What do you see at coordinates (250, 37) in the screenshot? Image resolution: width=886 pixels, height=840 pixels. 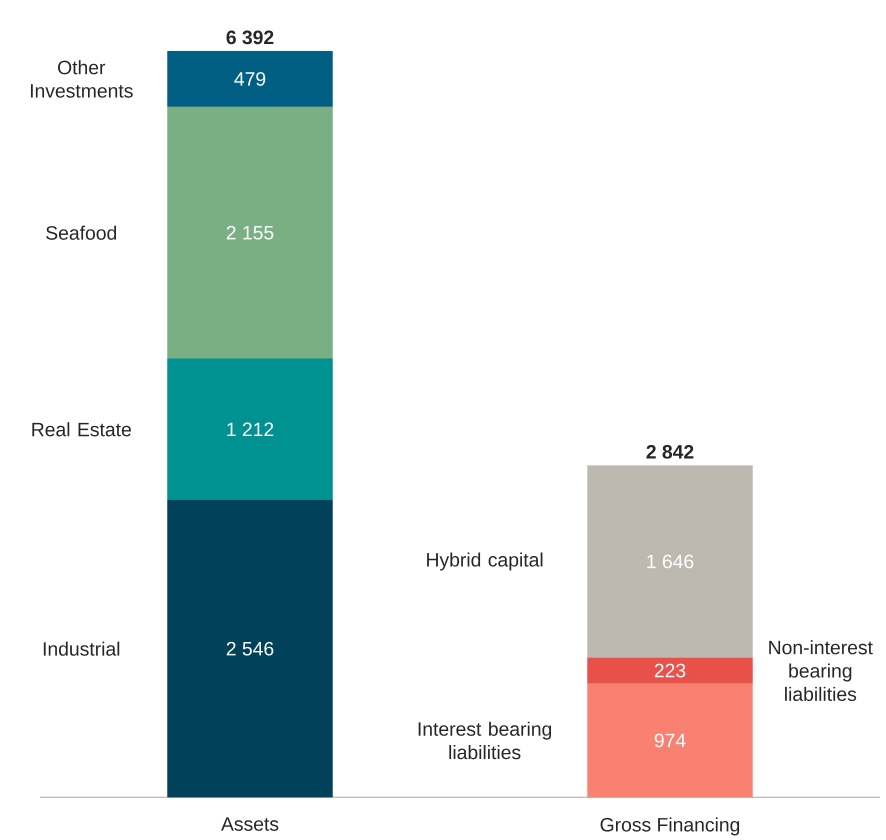 I see `total-label: 6 392` at bounding box center [250, 37].